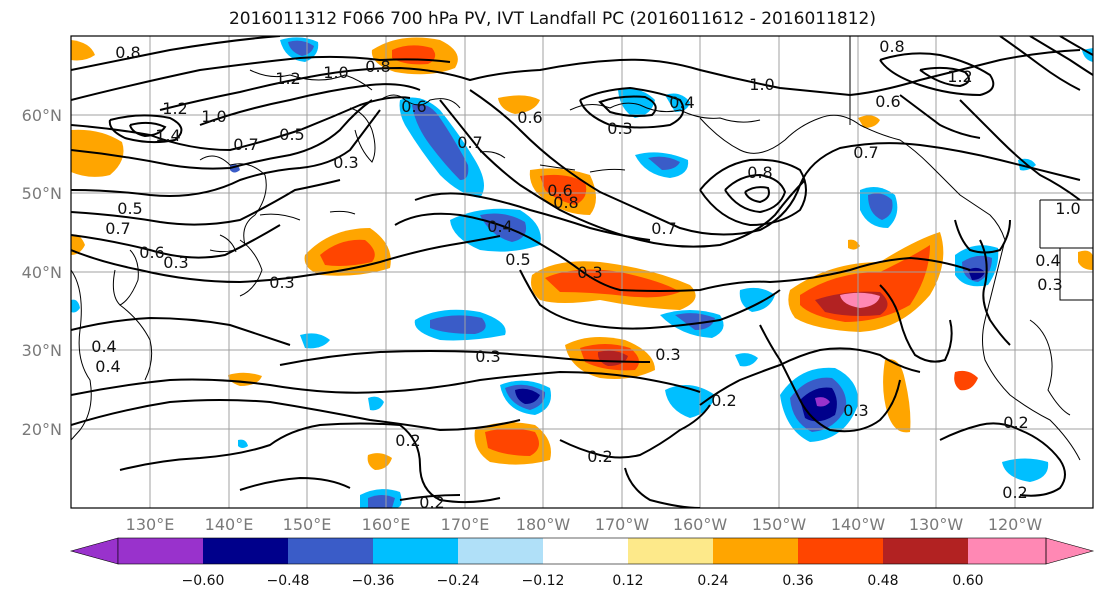 The width and height of the screenshot is (1105, 601). I want to click on colorbar-tick-label: −0.36, so click(373, 581).